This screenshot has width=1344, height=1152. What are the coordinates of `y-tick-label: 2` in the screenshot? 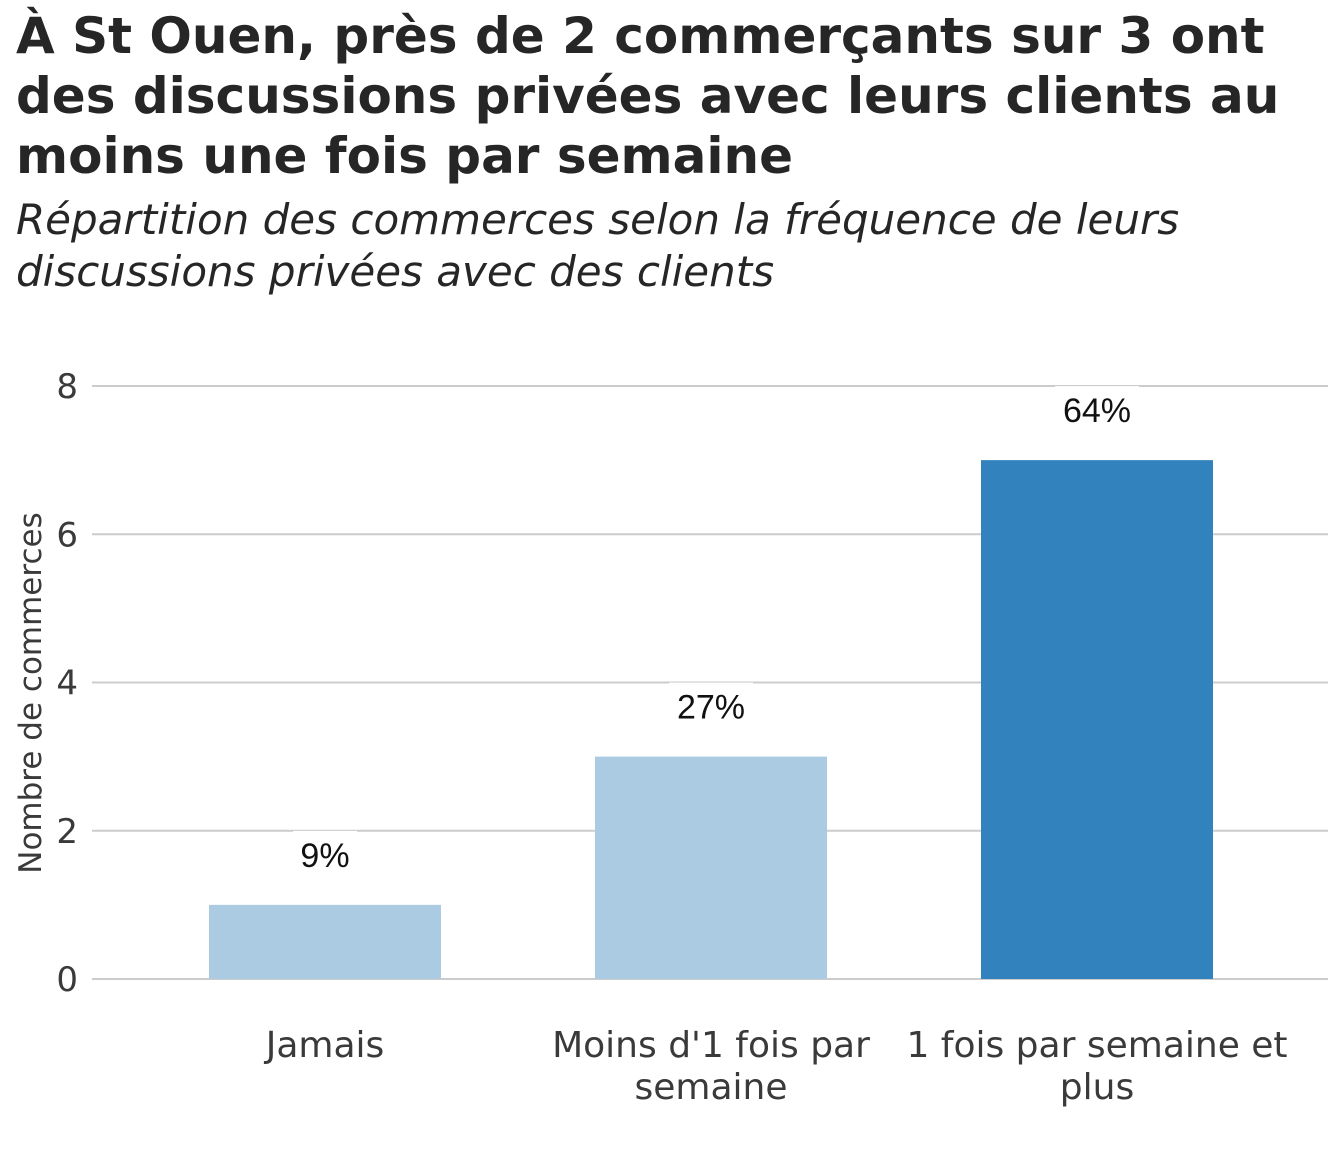 It's located at (67, 832).